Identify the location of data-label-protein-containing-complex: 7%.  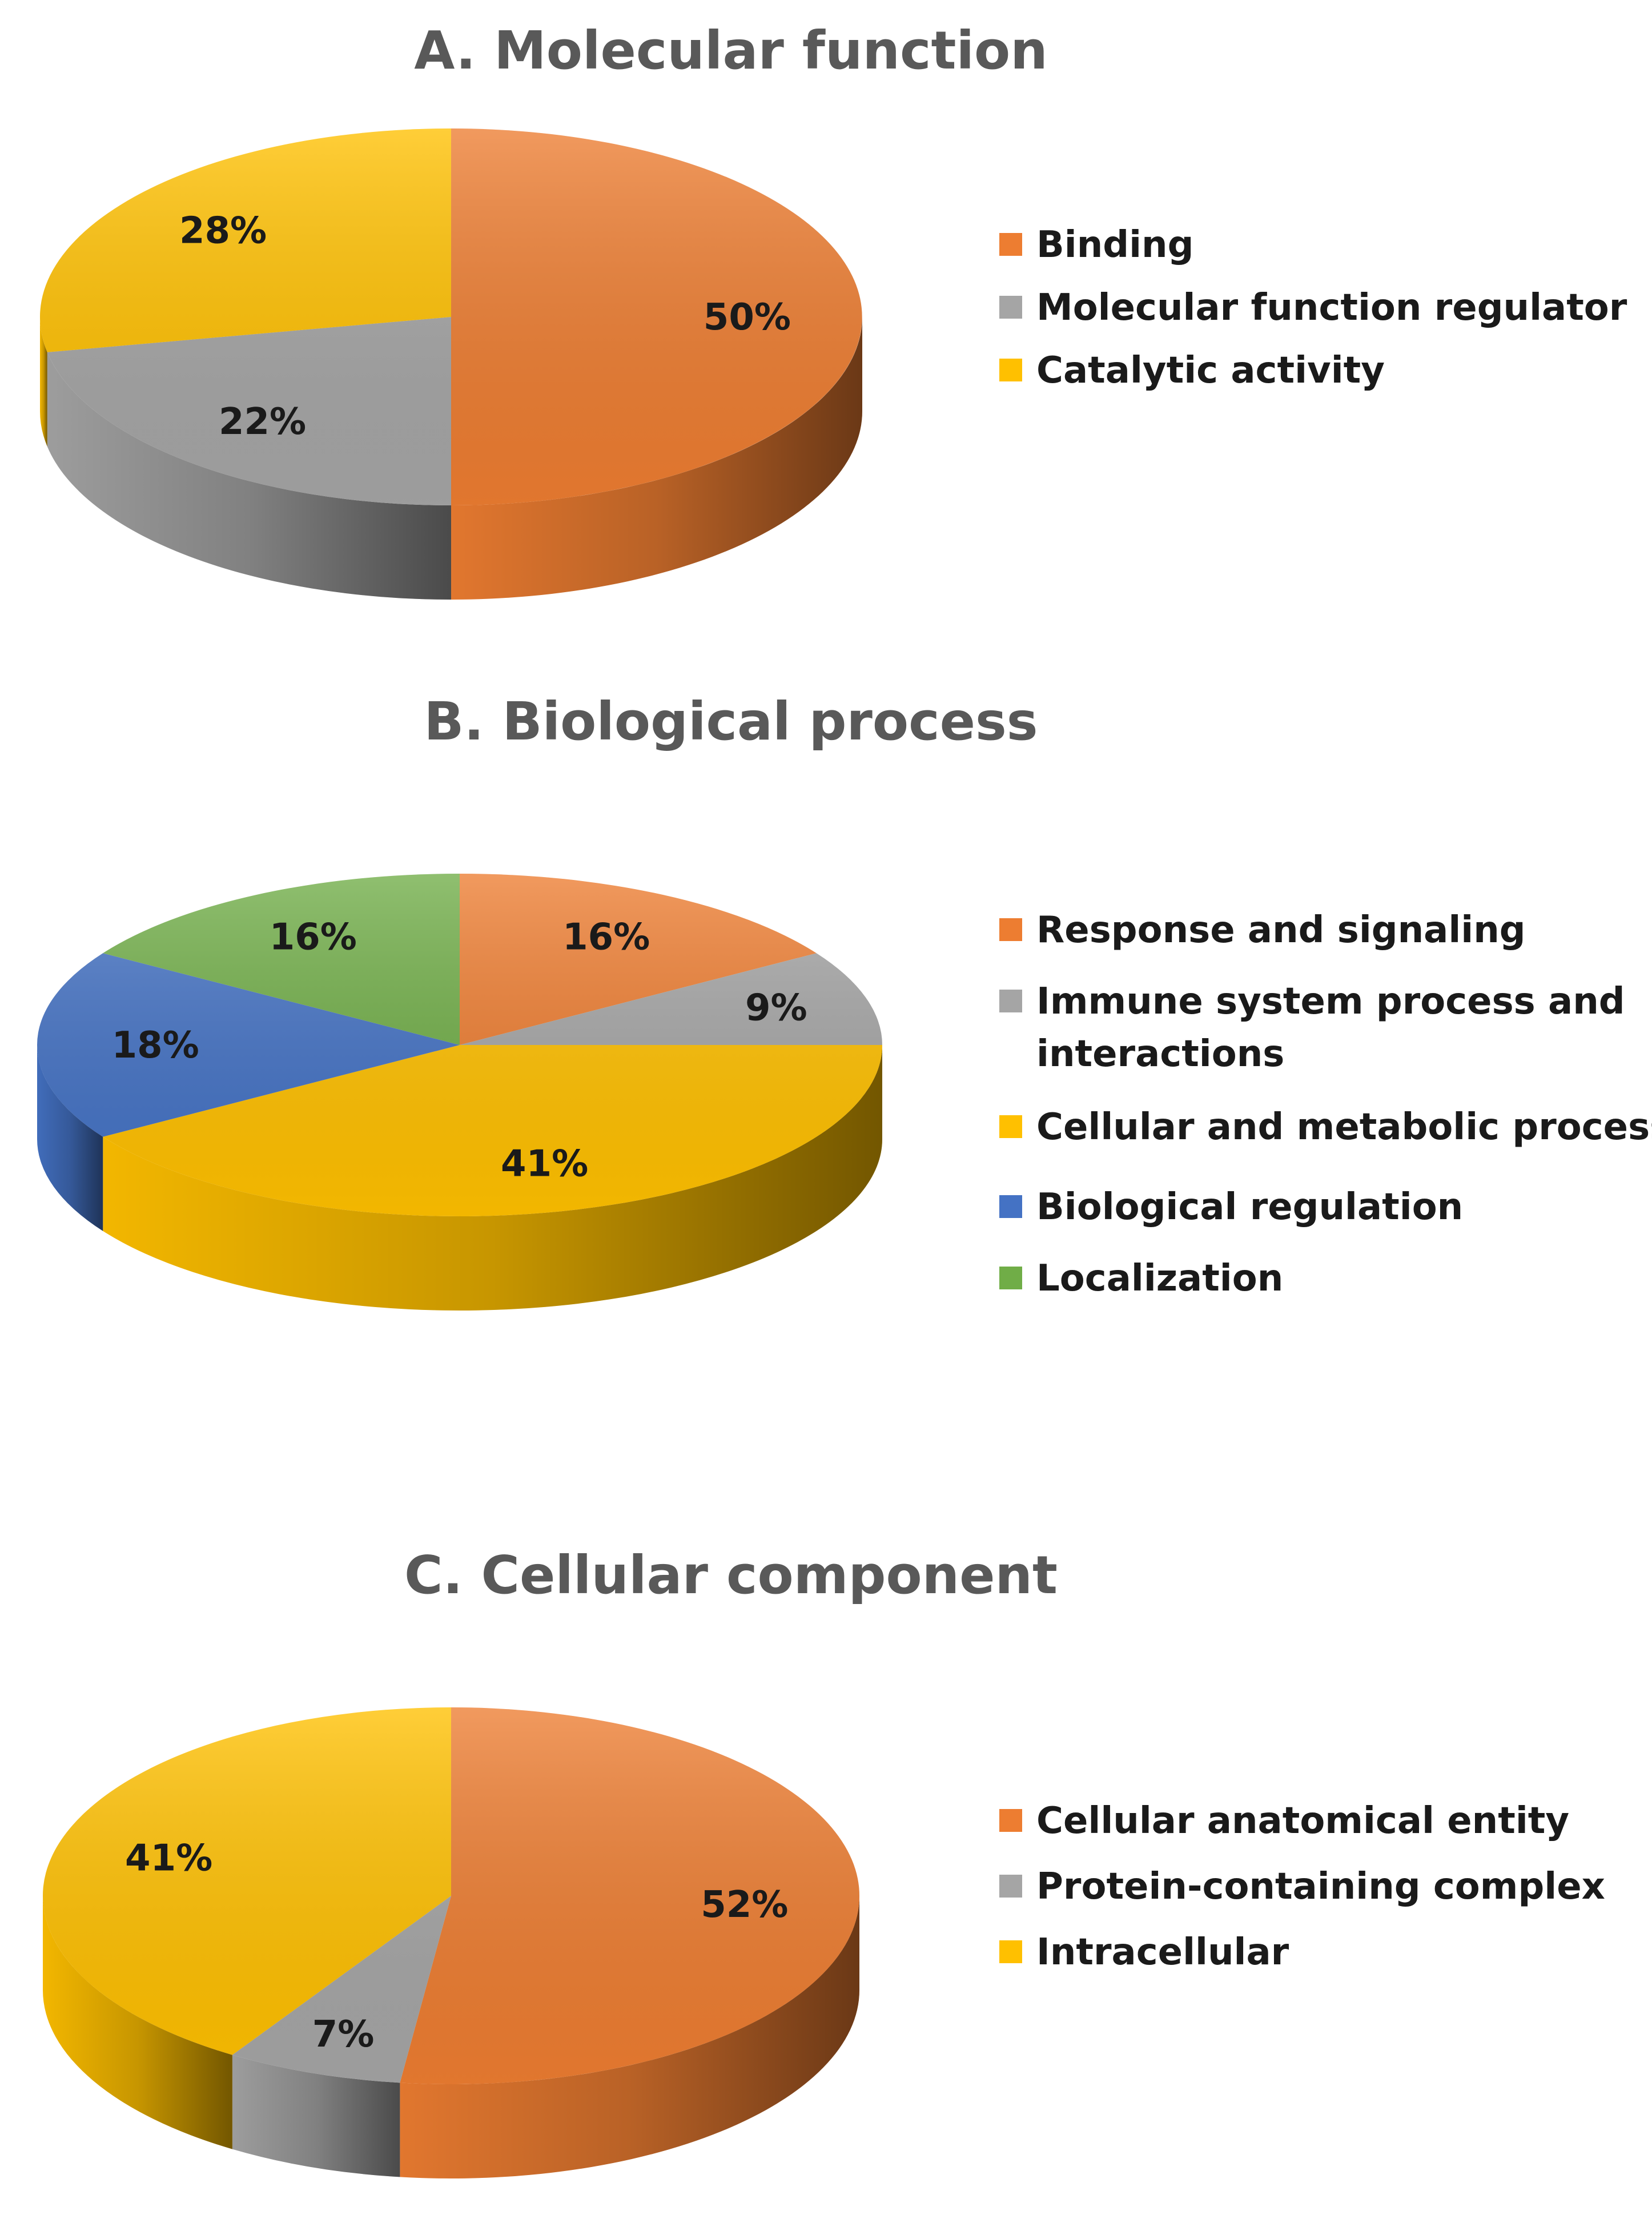
(343, 2034).